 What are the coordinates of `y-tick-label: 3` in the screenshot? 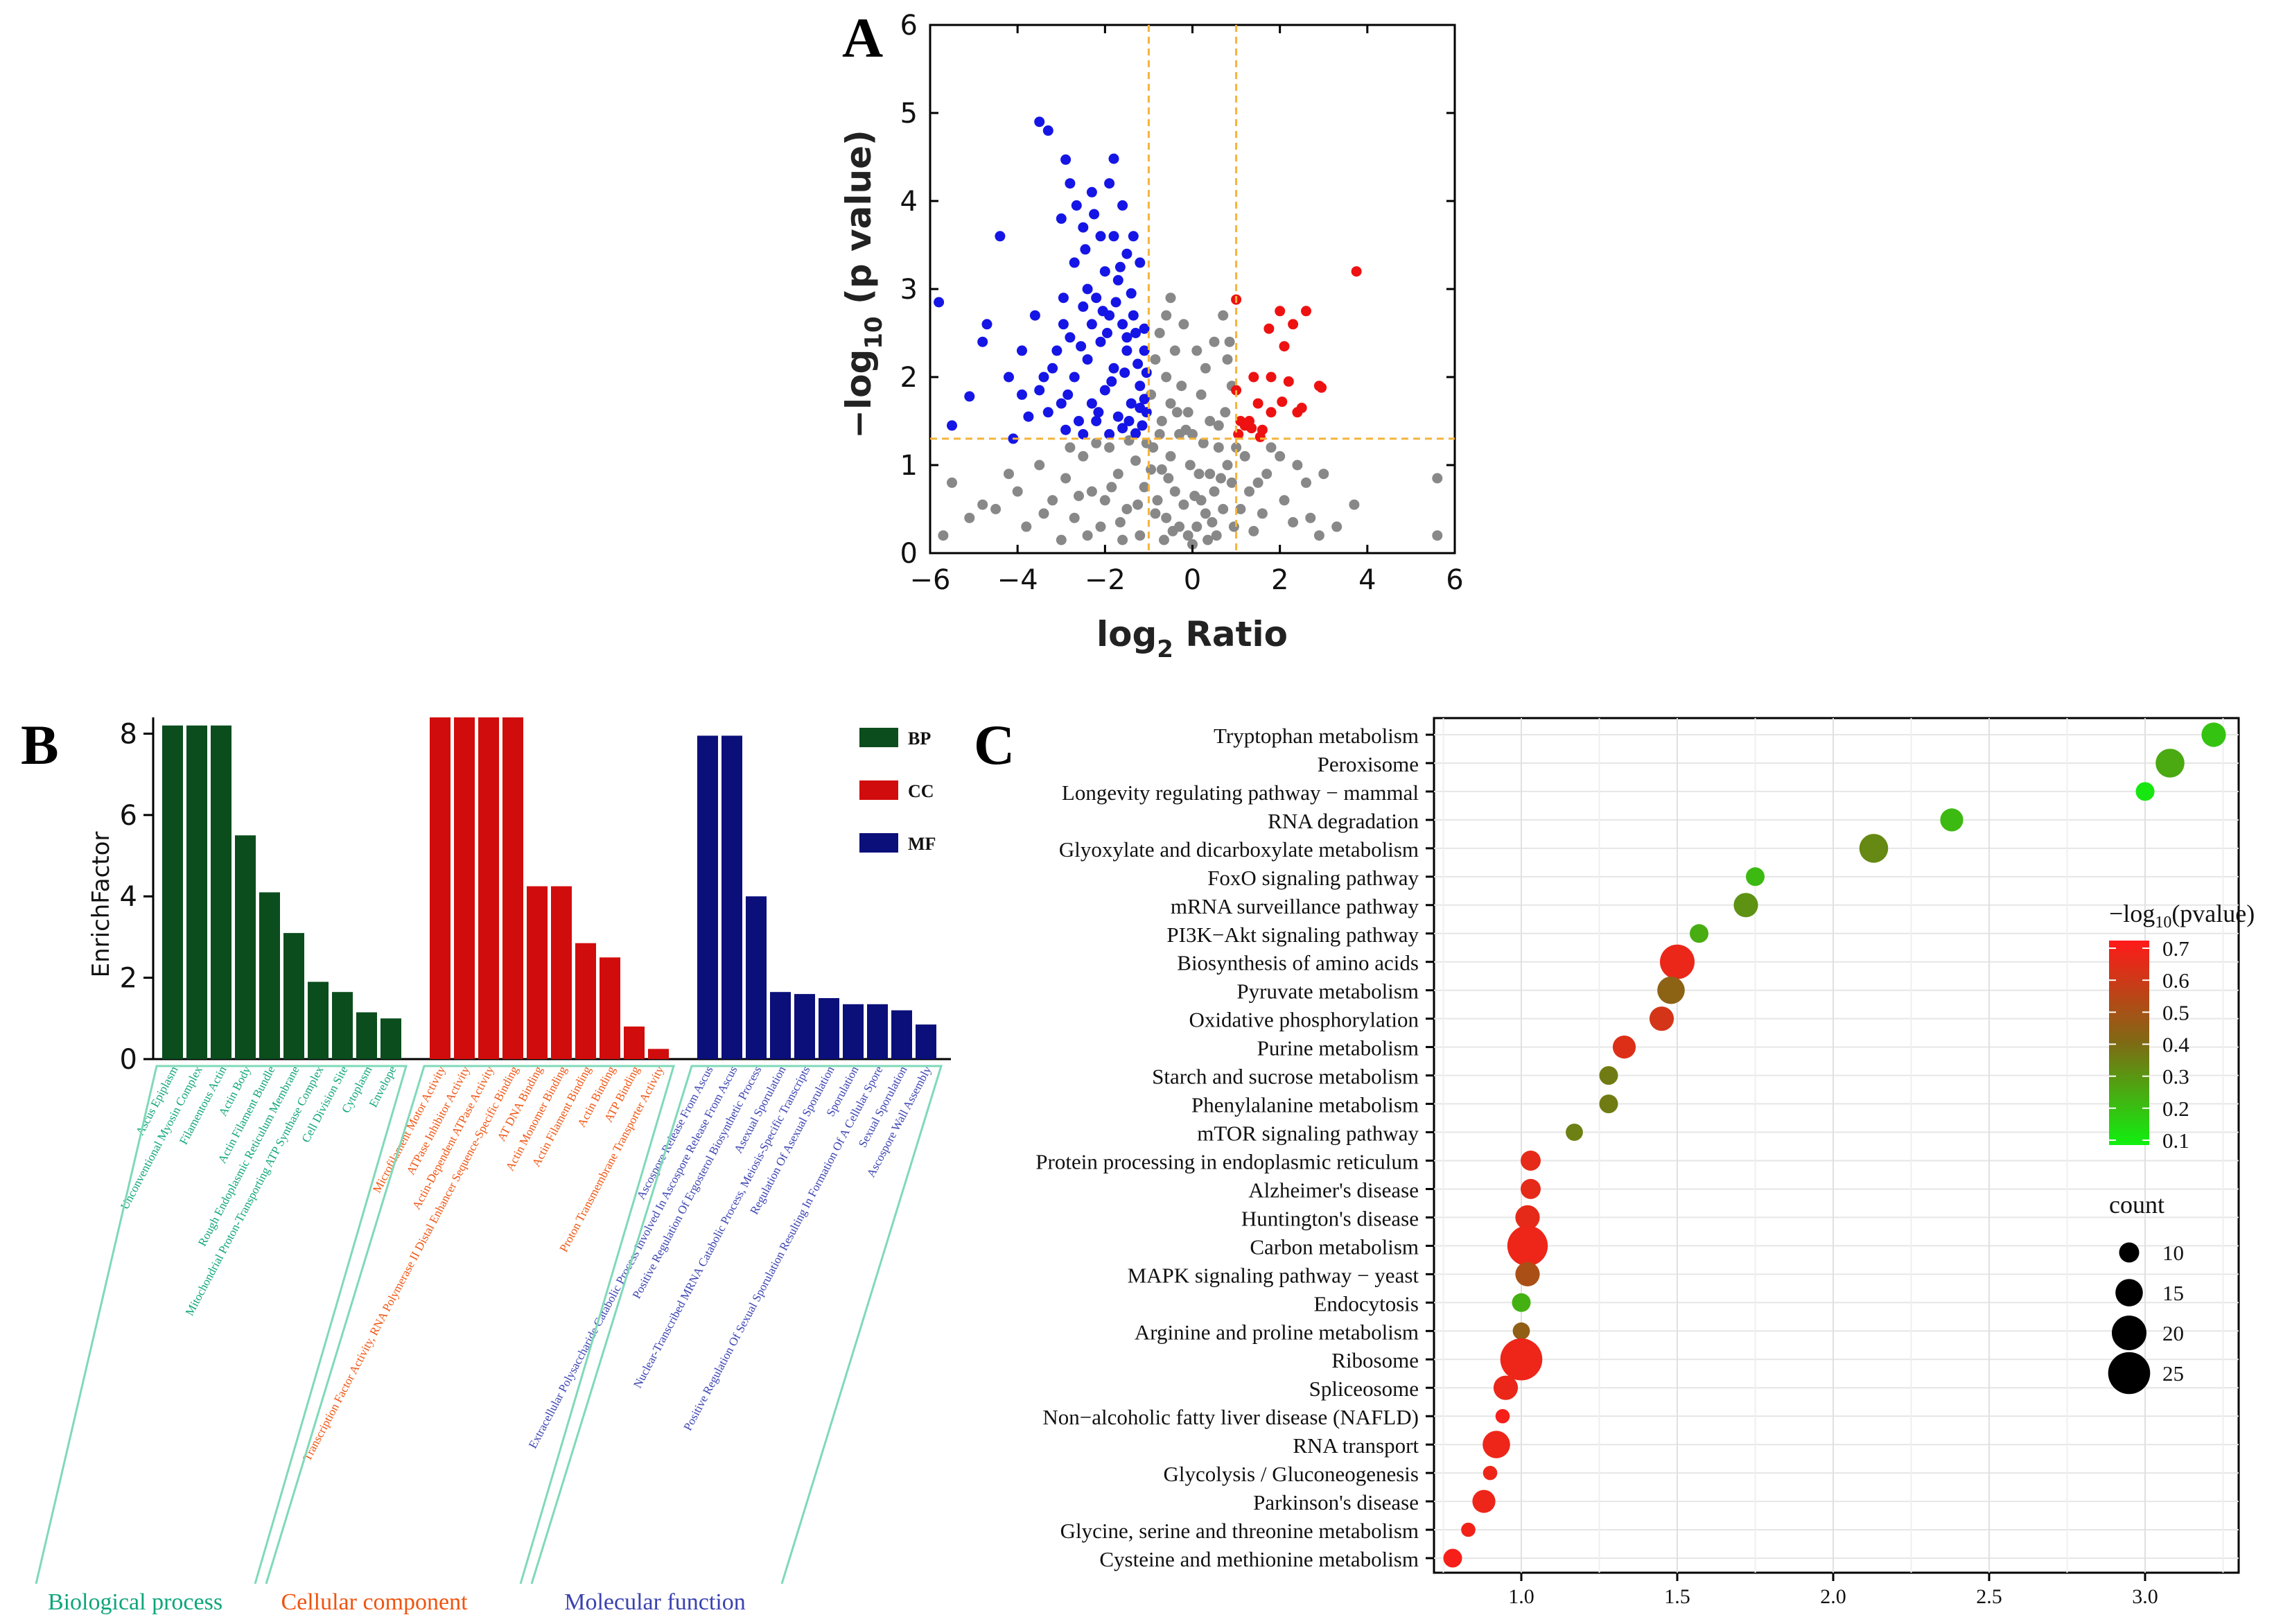 It's located at (909, 290).